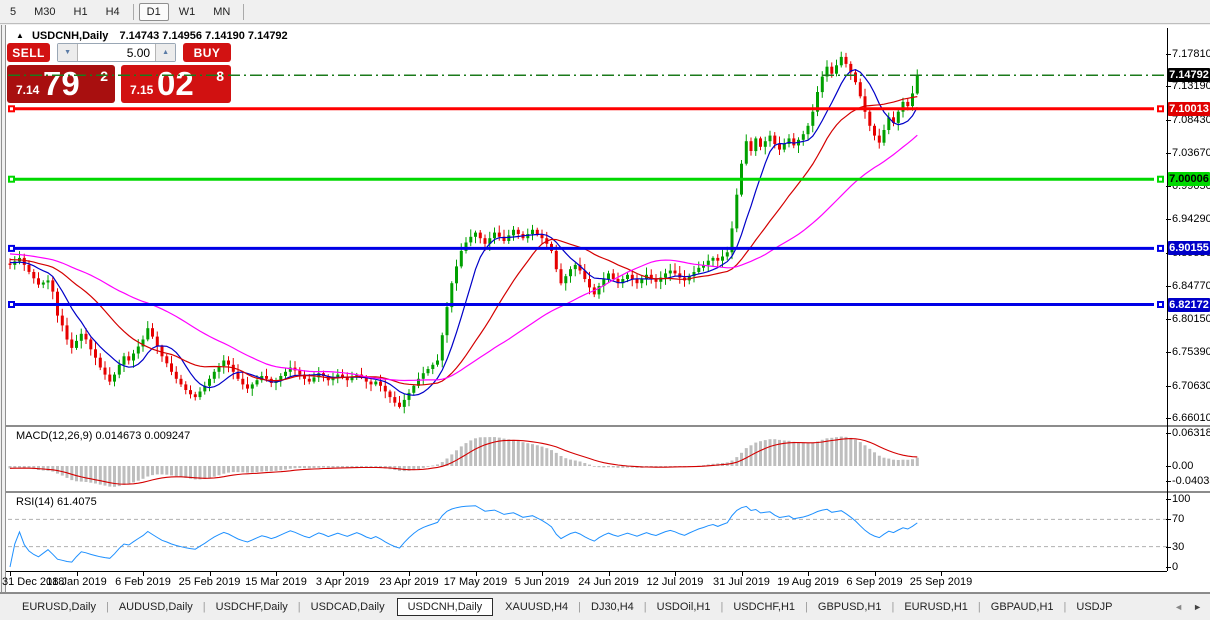  Describe the element at coordinates (251, 607) in the screenshot. I see `chart-tab-USDCHFDaily: USDCHF,Daily` at that location.